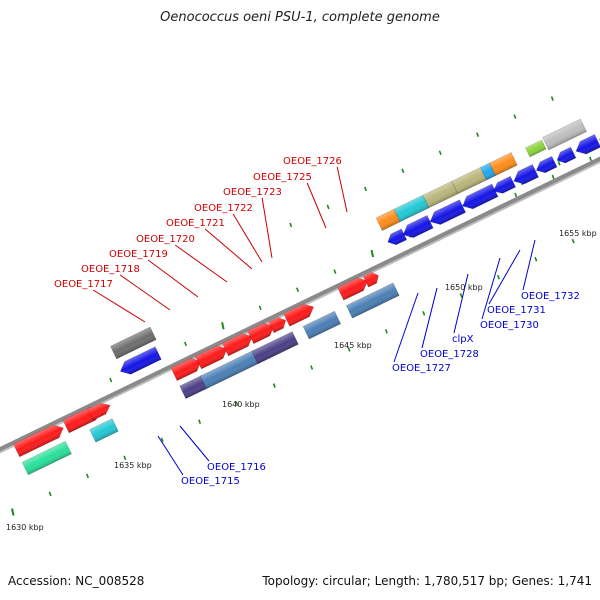  I want to click on scale-label: 1635 kbp, so click(133, 465).